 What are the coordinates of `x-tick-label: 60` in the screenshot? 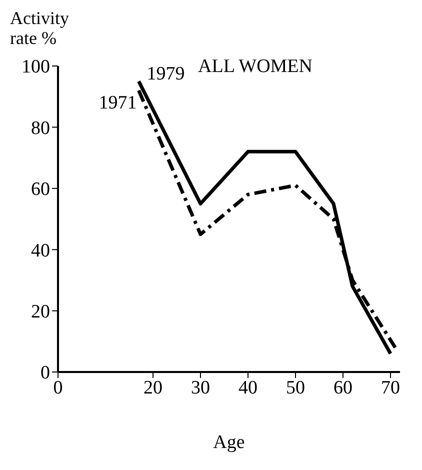 It's located at (343, 387).